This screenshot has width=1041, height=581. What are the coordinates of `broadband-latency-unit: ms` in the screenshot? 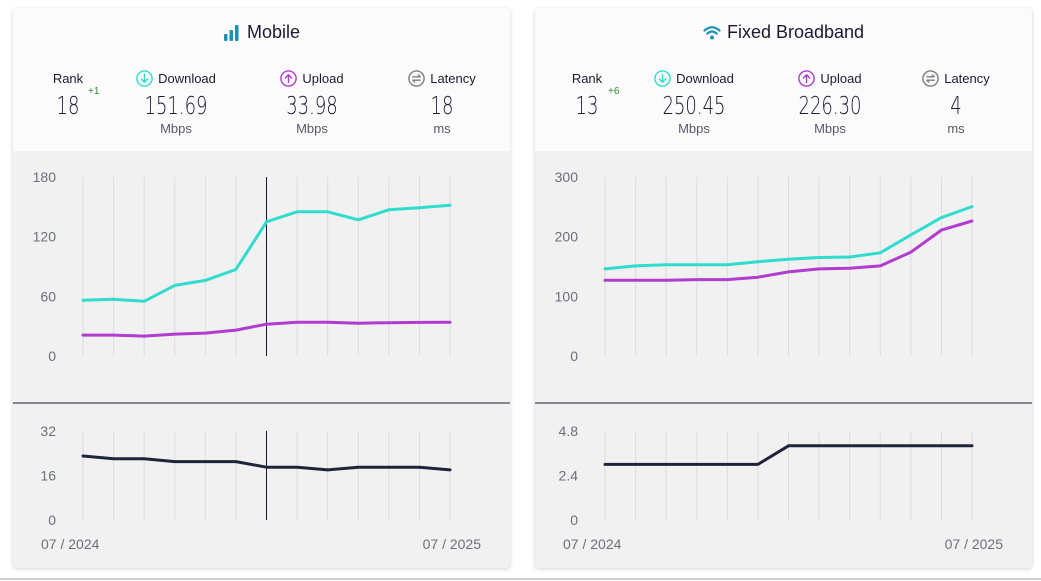 It's located at (956, 128).